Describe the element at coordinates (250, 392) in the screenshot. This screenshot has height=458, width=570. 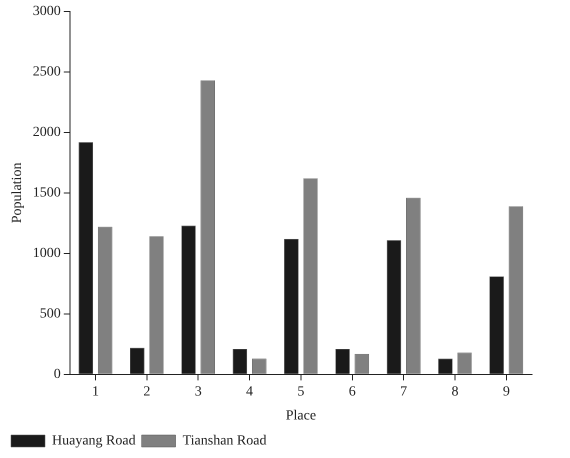
I see `x-tick-label: 4` at that location.